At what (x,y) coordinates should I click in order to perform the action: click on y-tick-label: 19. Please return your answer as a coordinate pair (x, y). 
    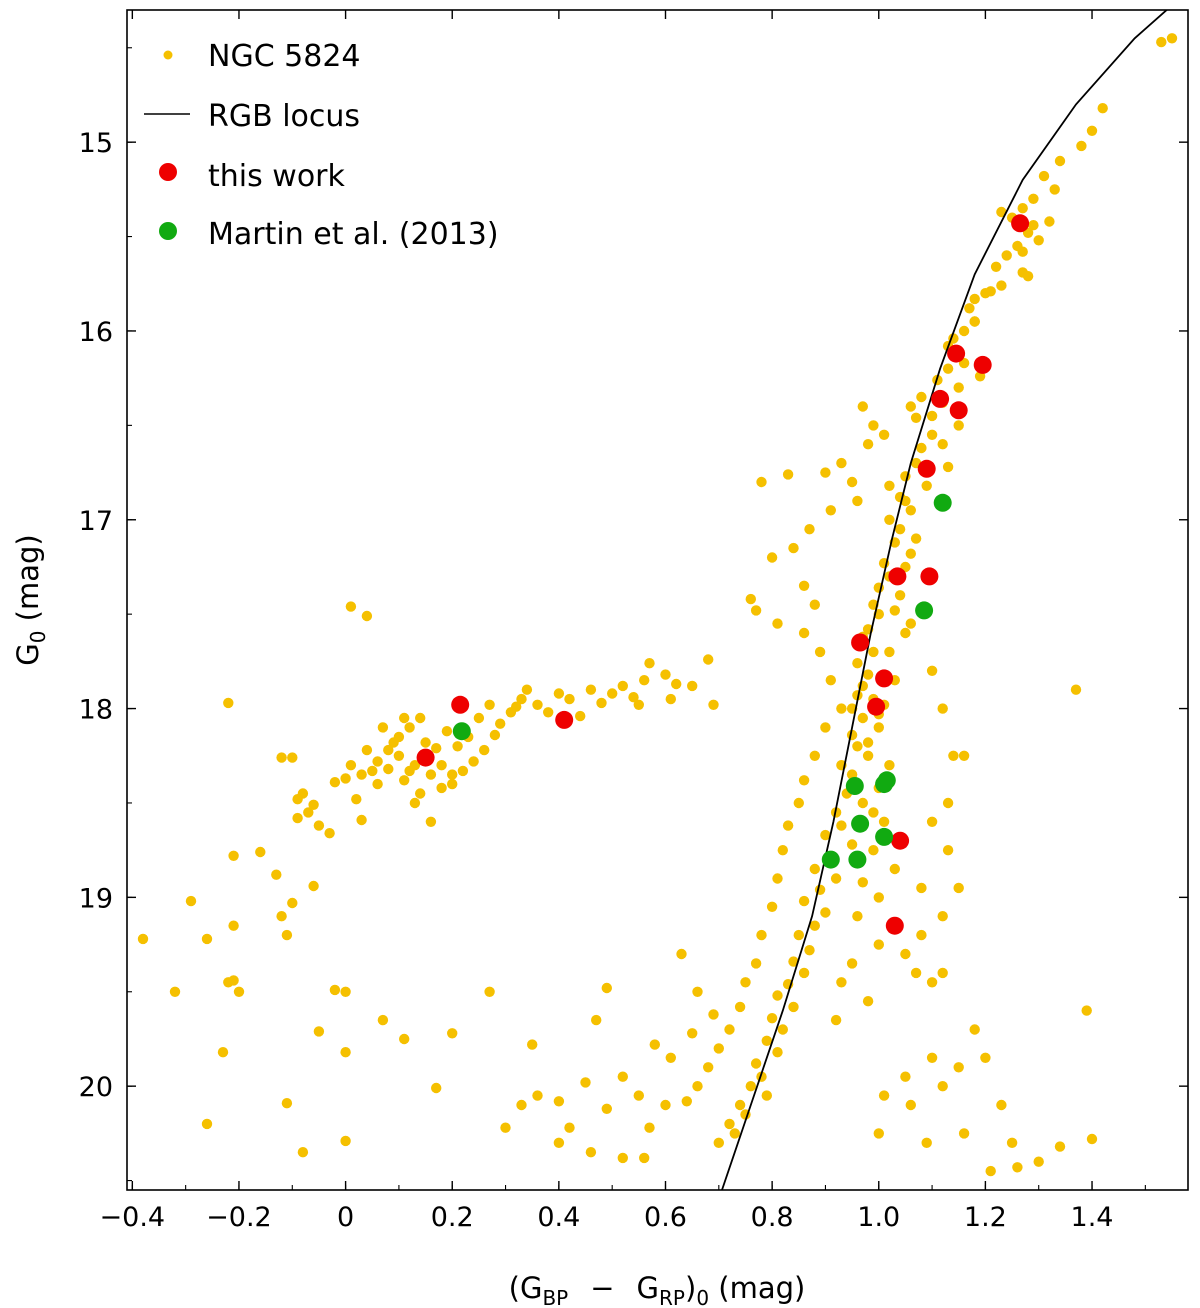
    Looking at the image, I should click on (96, 898).